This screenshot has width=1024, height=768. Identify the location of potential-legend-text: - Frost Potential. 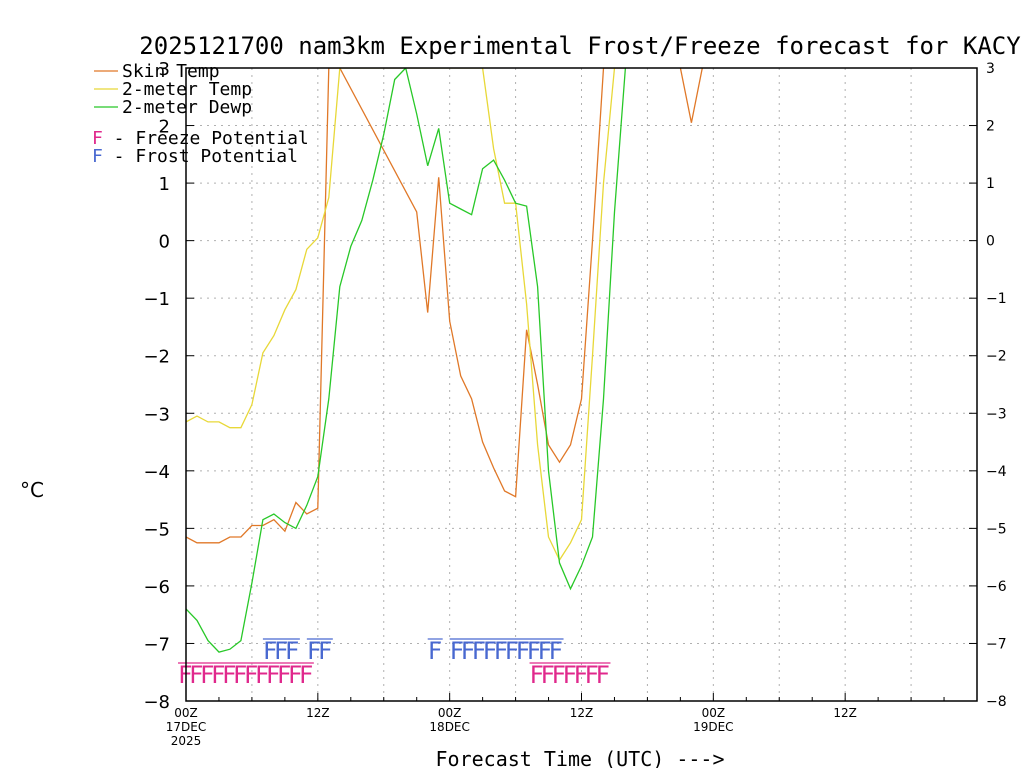
(200, 156).